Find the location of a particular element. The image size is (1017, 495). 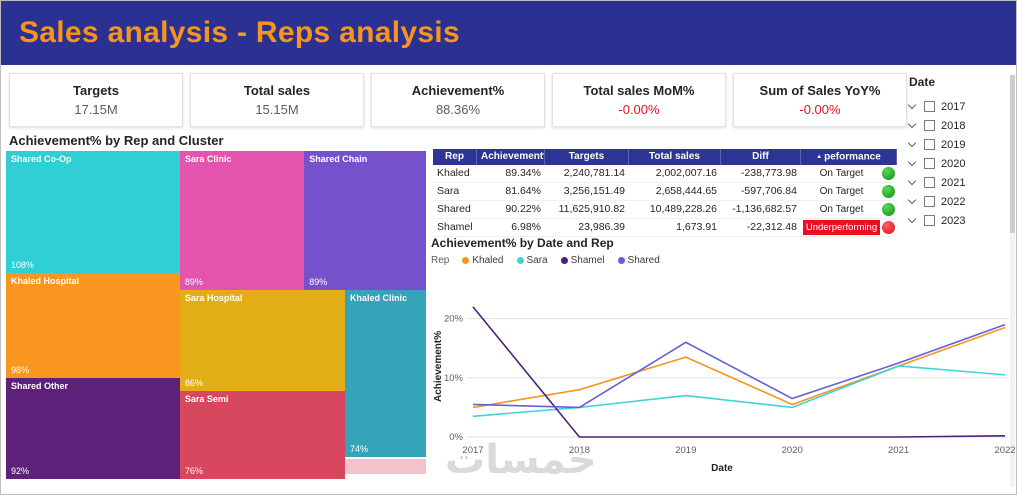

kpi-card-sum-of-sales-yoy: Sum of Sales YoY% -0.00% is located at coordinates (820, 100).